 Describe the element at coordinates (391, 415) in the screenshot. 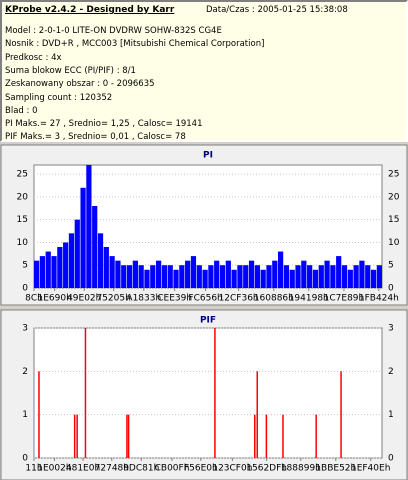

I see `y2-tick-label: 1` at that location.